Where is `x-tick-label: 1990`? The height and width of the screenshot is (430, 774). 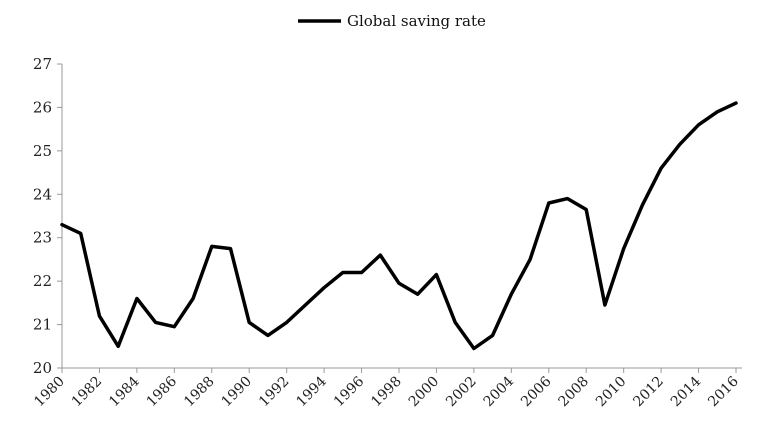
x-tick-label: 1990 is located at coordinates (237, 392).